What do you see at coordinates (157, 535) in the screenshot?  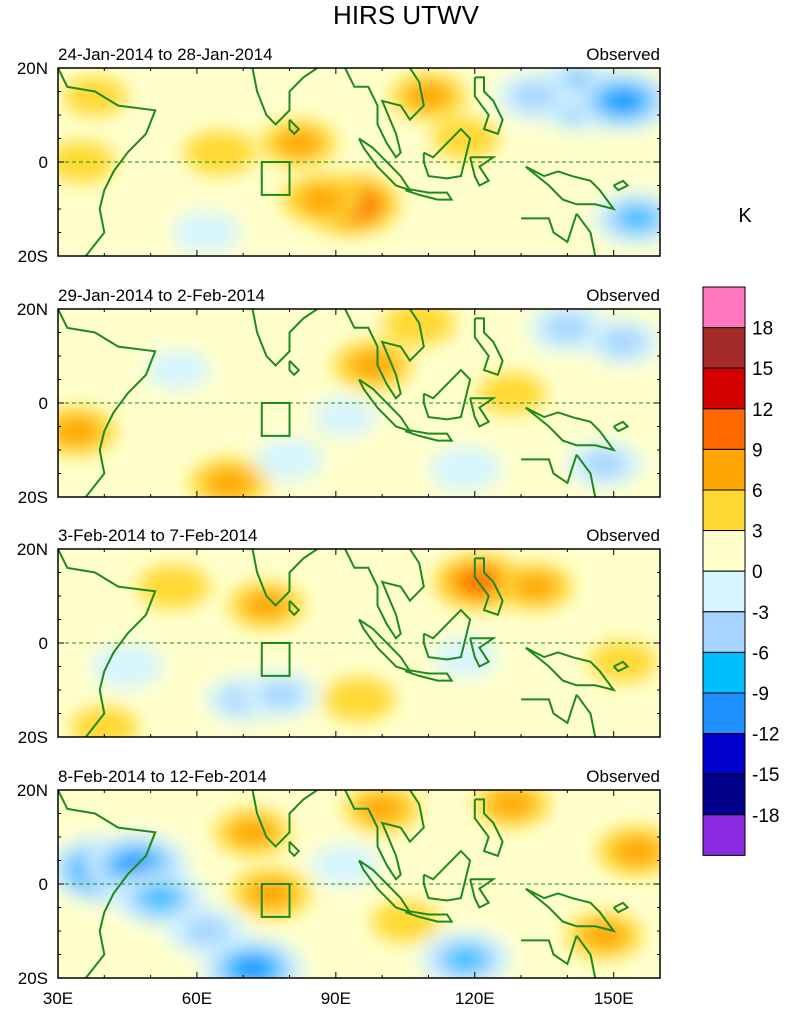 I see `panel-date-range: 3-Feb-2014 to 7-Feb-2014` at bounding box center [157, 535].